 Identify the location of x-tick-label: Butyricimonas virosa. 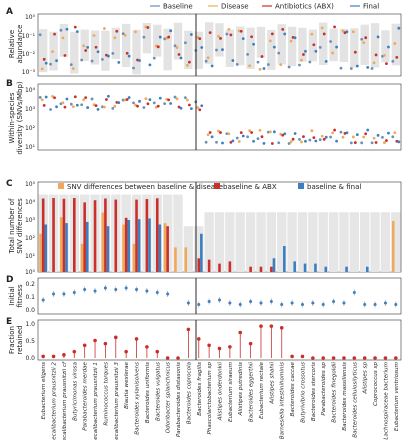
(75, 390).